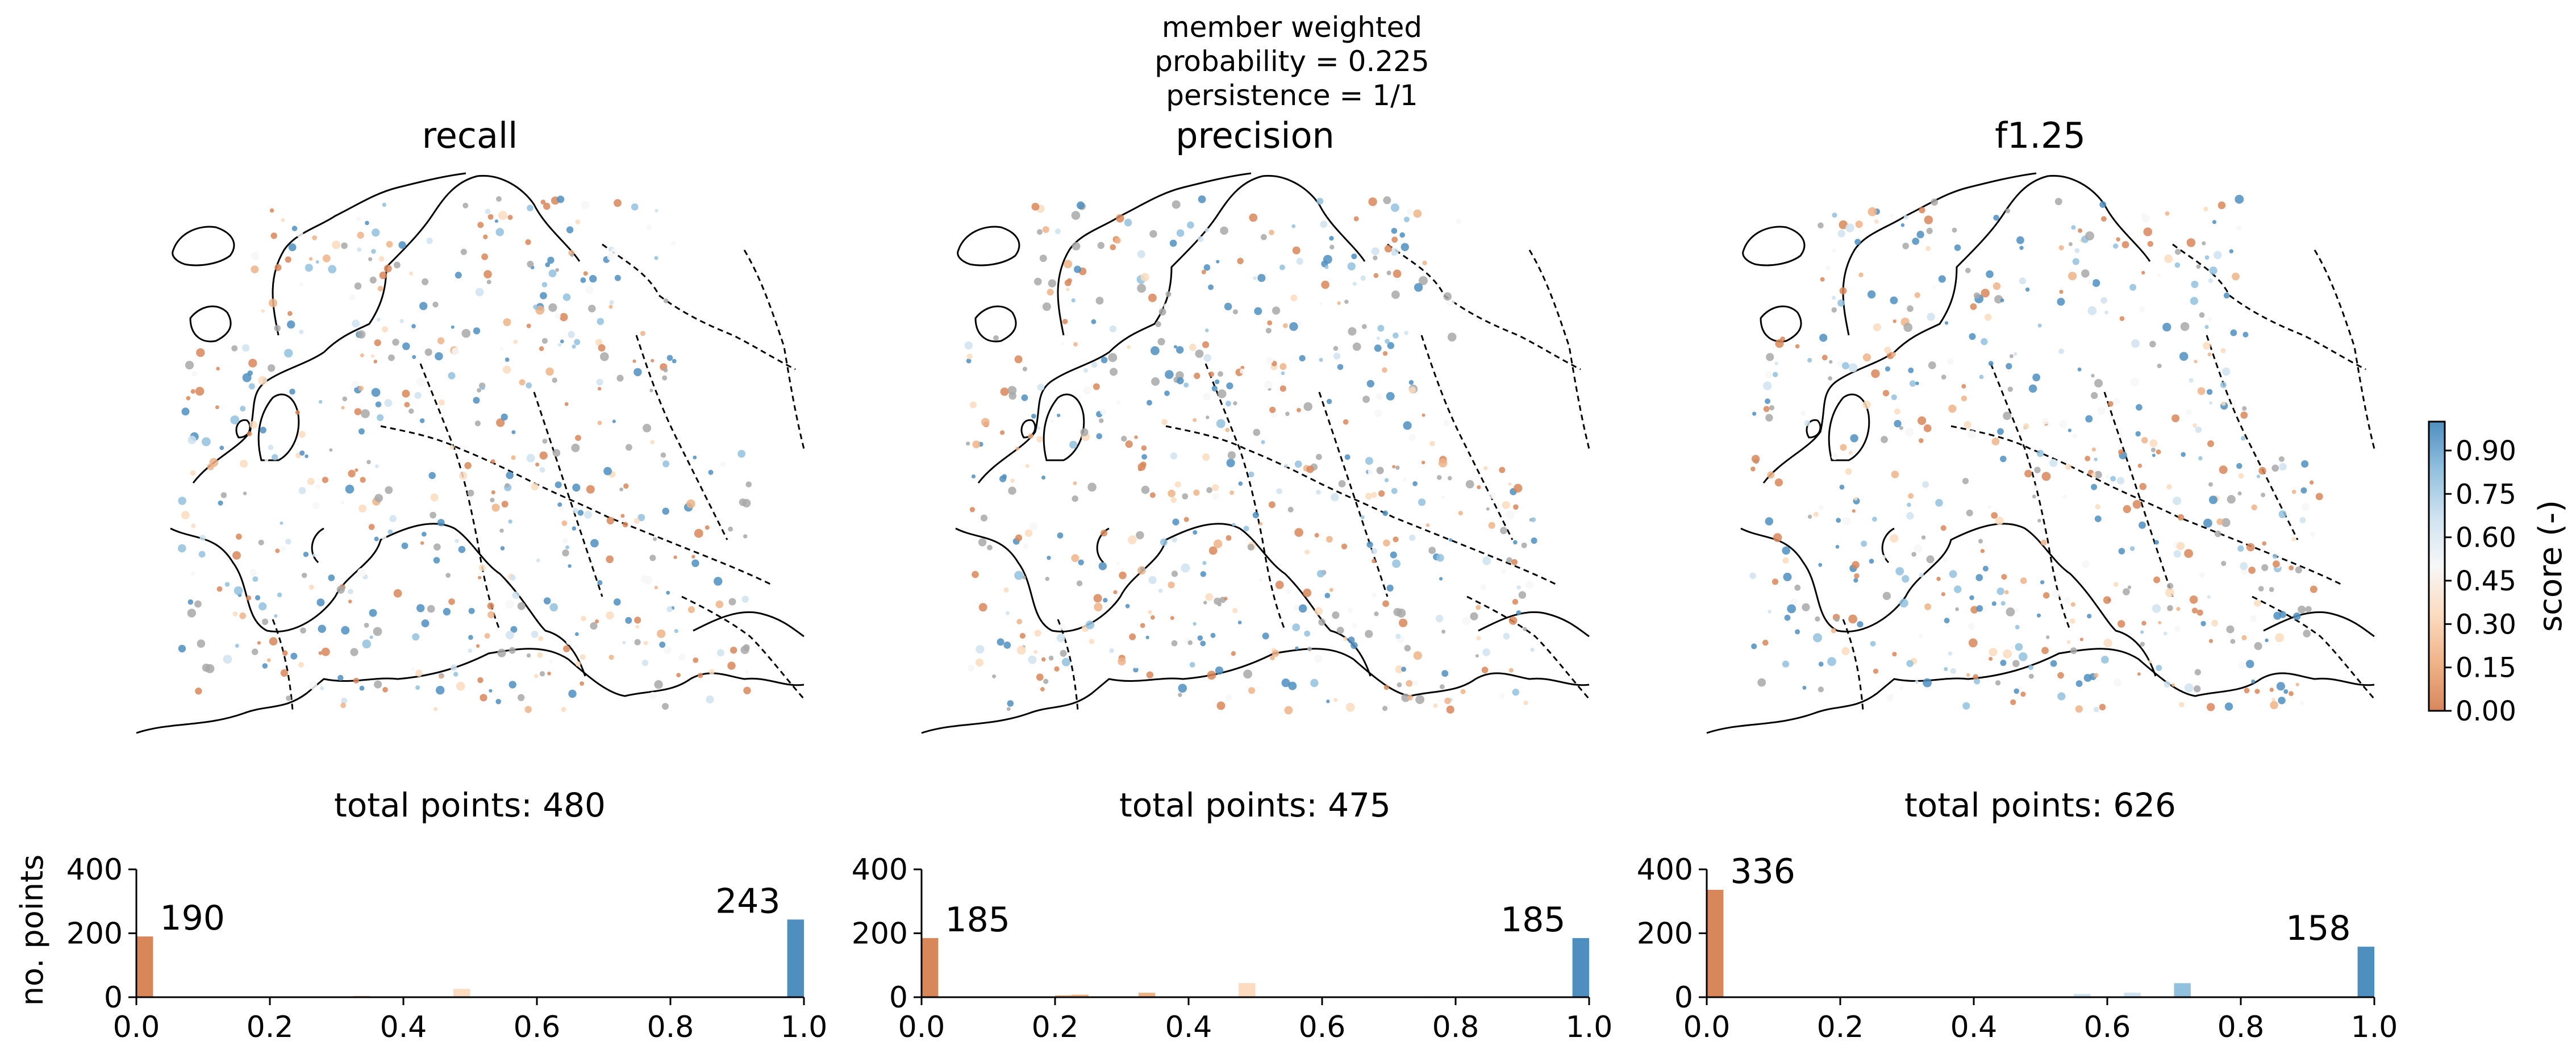 The image size is (2576, 1058). What do you see at coordinates (94, 934) in the screenshot?
I see `y-tick-label: 200` at bounding box center [94, 934].